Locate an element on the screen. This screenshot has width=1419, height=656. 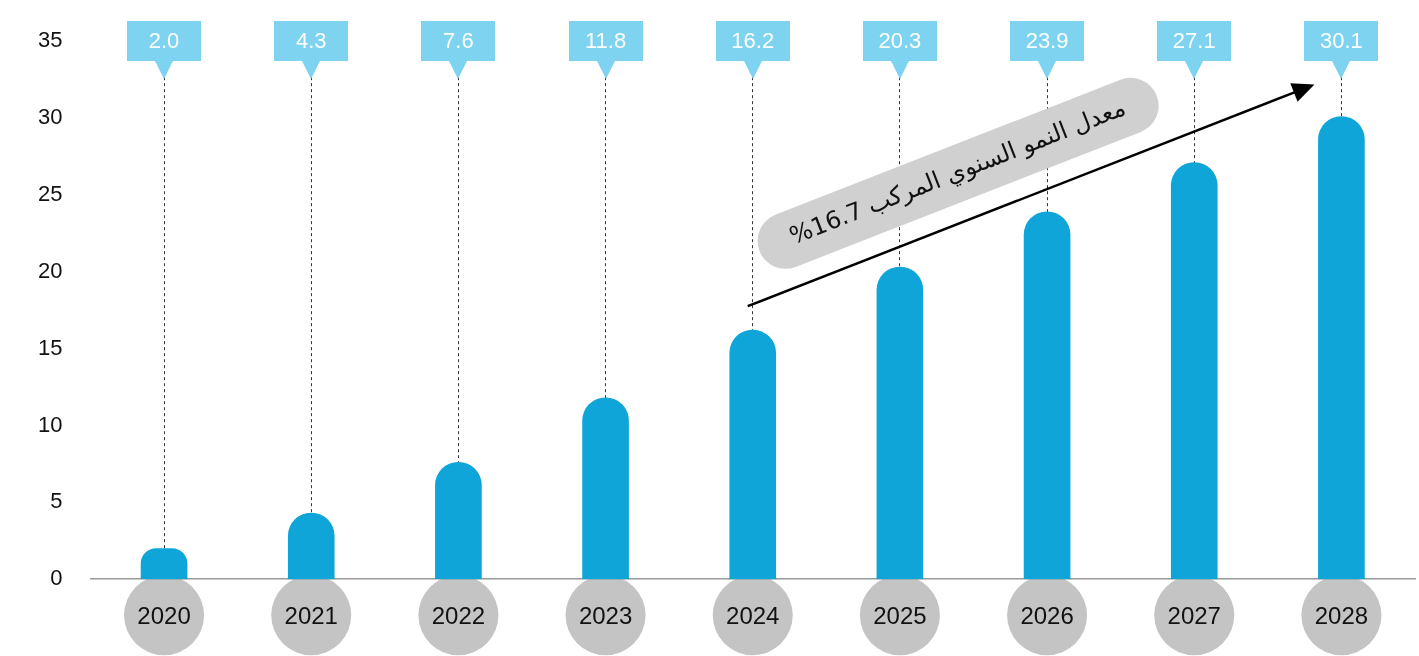
callout: 7.6 is located at coordinates (458, 50).